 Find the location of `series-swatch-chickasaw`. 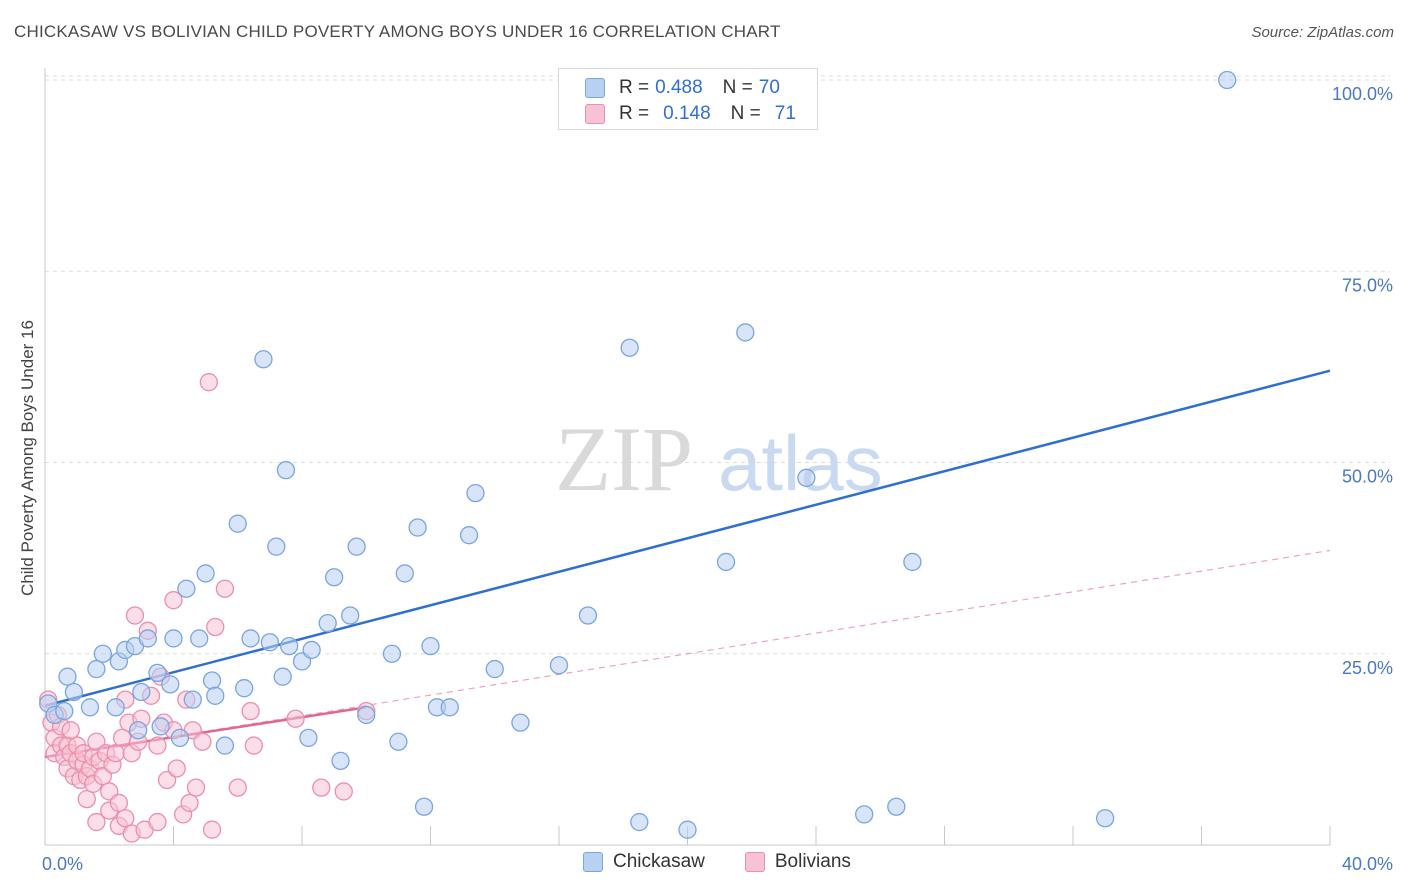

series-swatch-chickasaw is located at coordinates (593, 862).